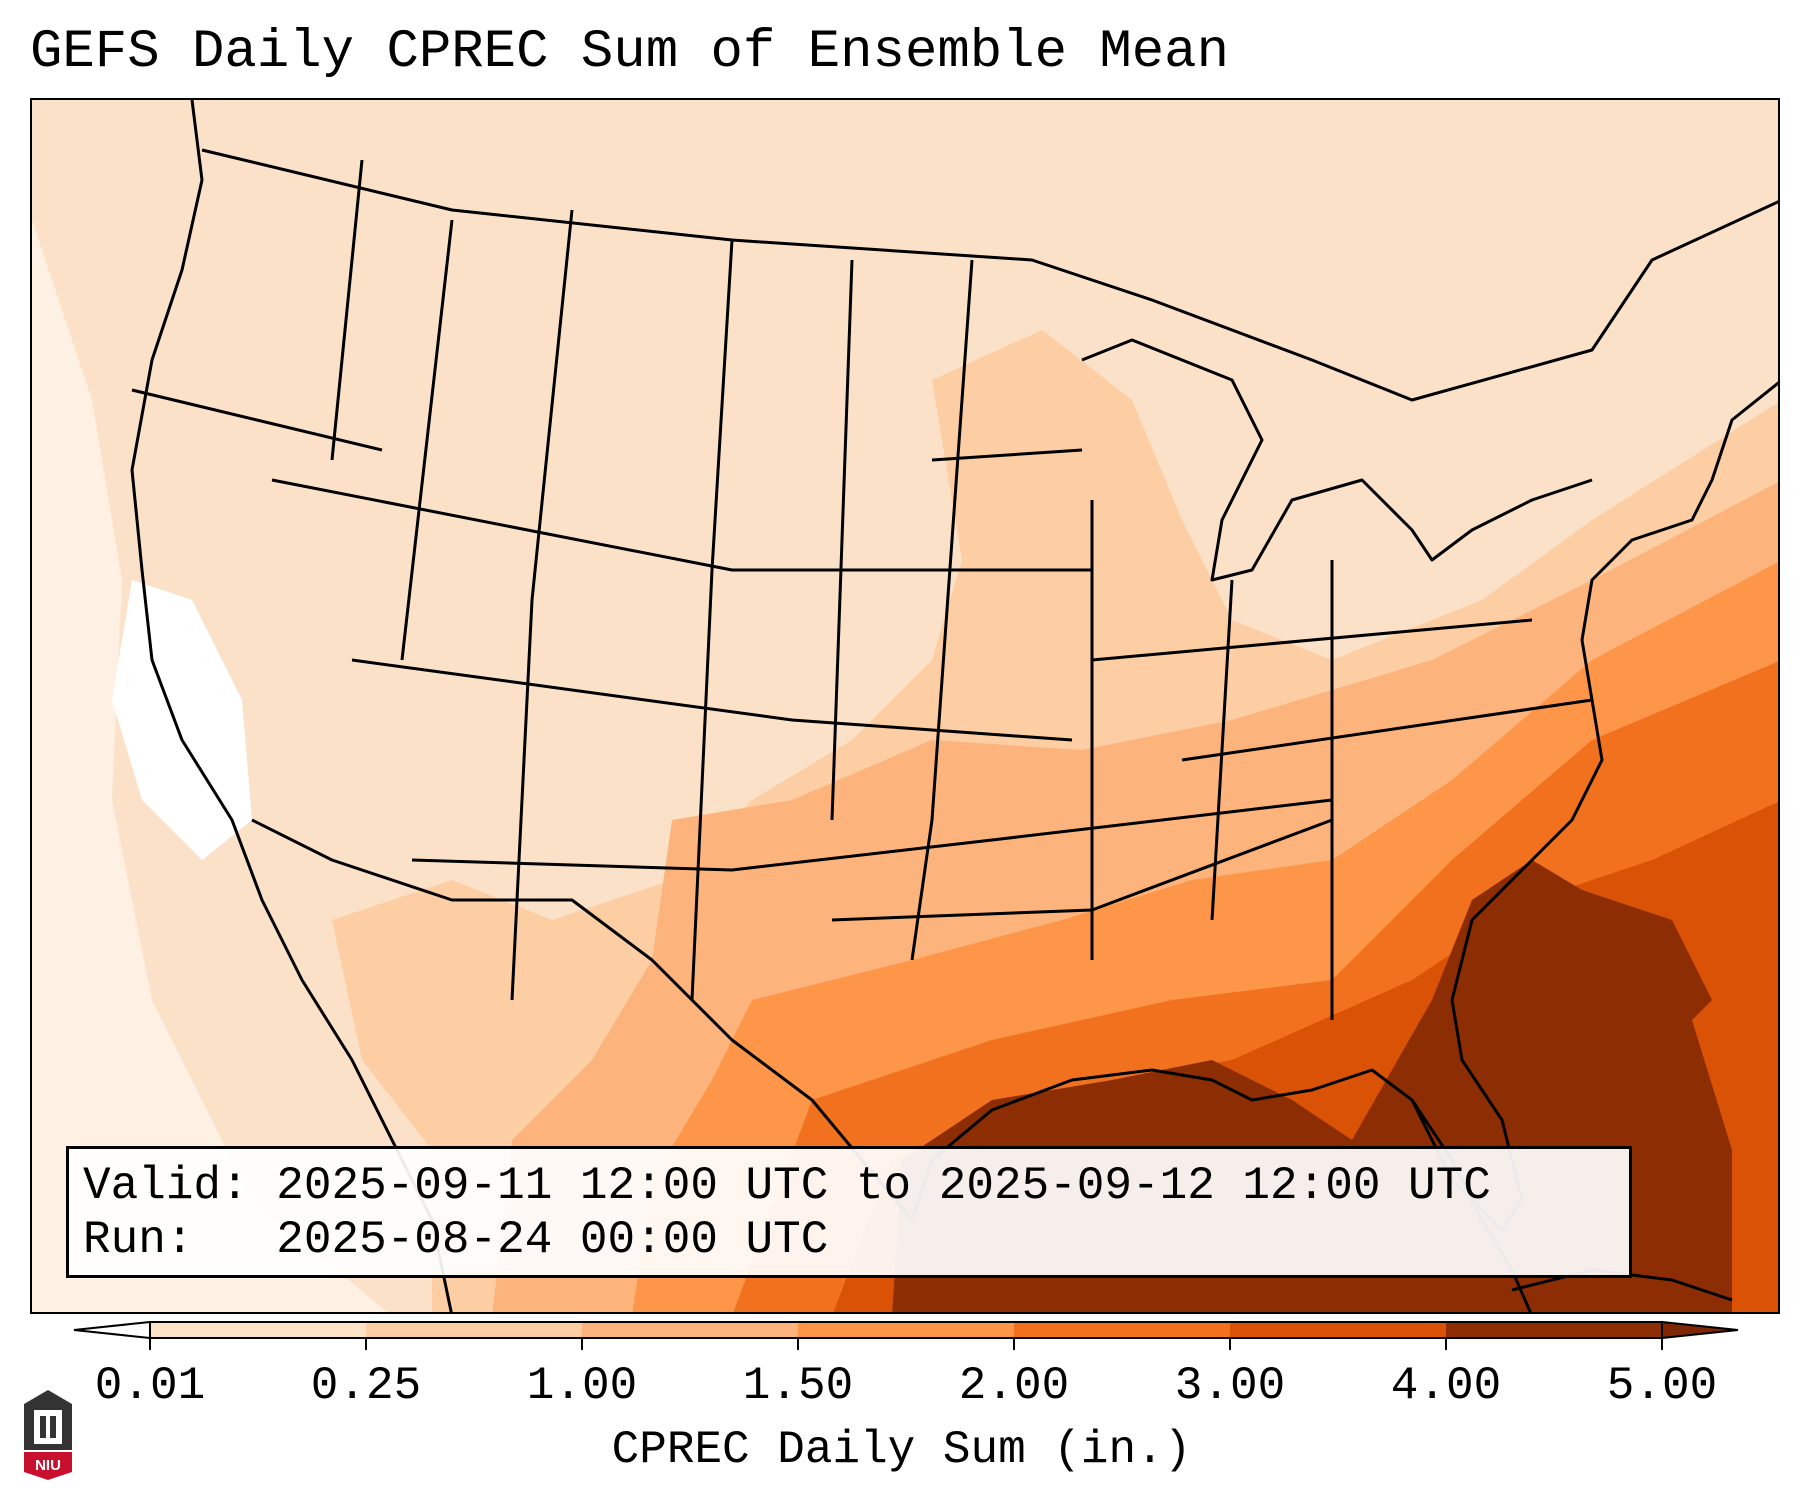 Image resolution: width=1803 pixels, height=1500 pixels. I want to click on colorbar-tick-label: 2.00, so click(1014, 1386).